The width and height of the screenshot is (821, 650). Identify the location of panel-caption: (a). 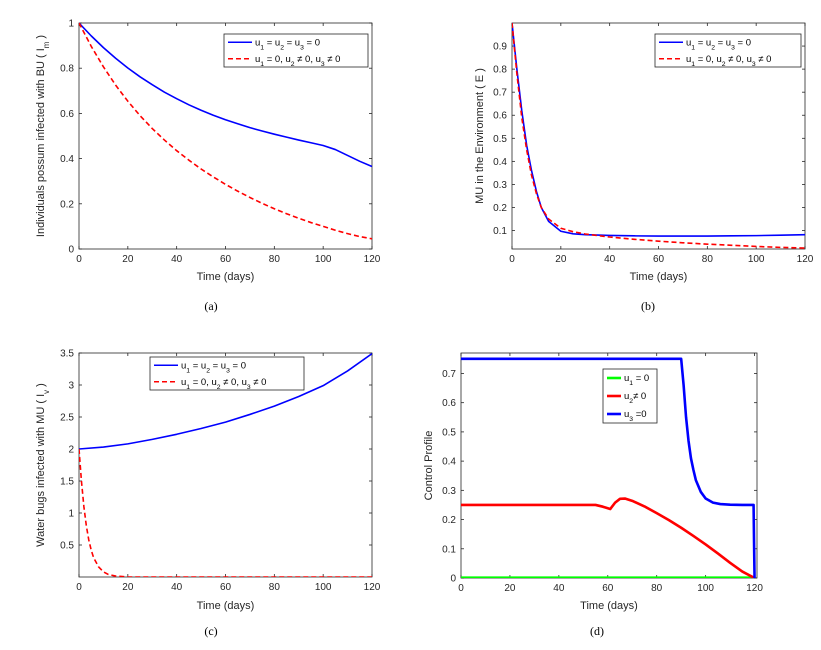
(210, 306).